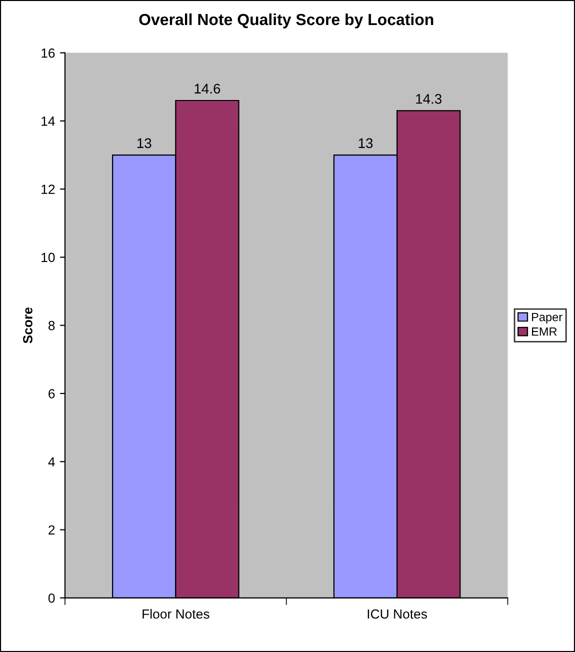  Describe the element at coordinates (51, 393) in the screenshot. I see `y-tick-label: 6` at that location.